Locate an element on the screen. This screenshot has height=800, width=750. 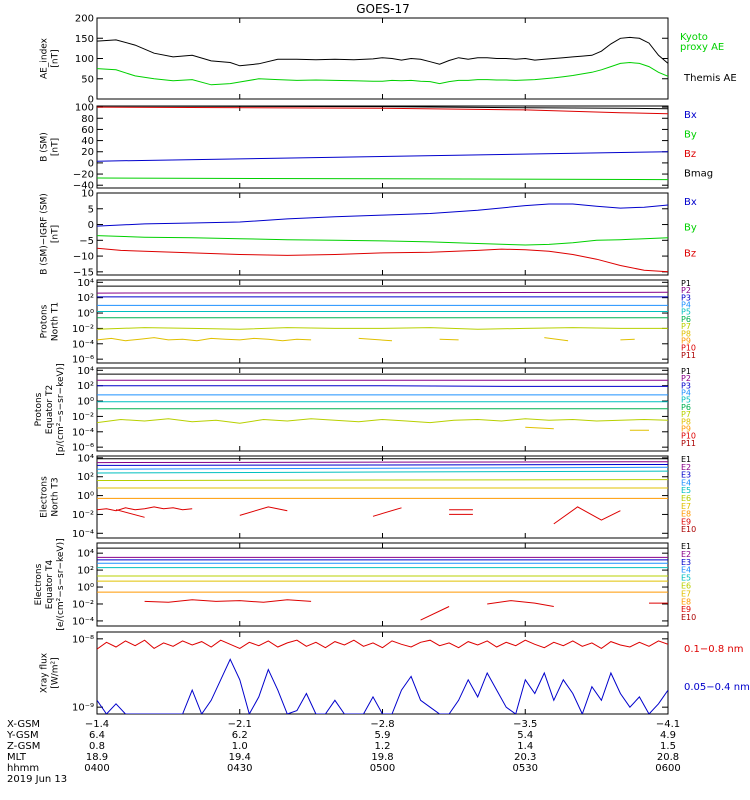
footer-value: 6.2 is located at coordinates (240, 735).